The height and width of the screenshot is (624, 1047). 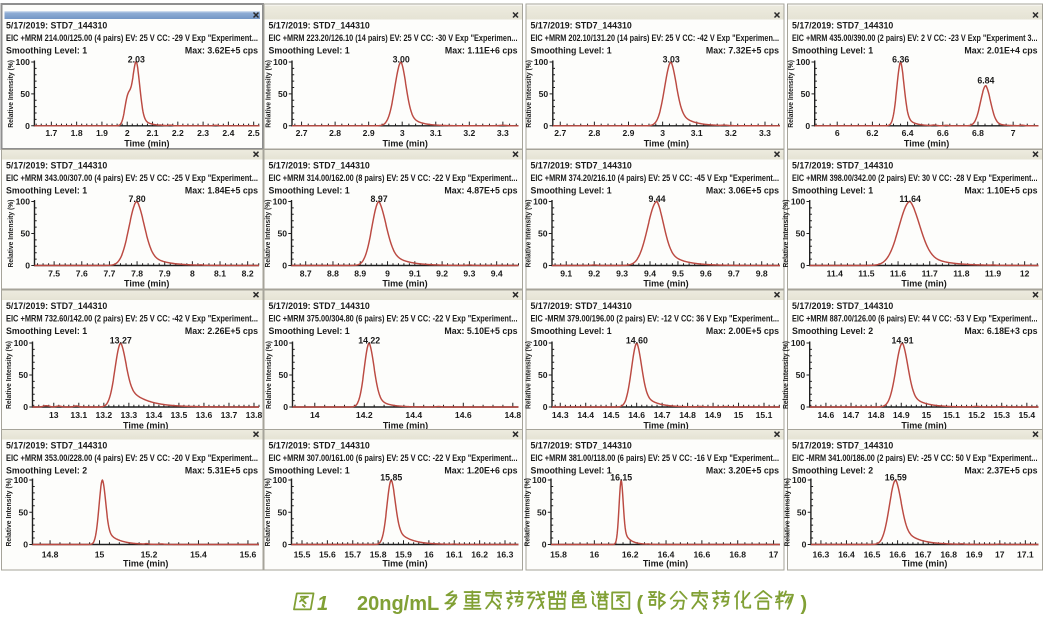 I want to click on svg-text: 16.2, so click(x=479, y=555).